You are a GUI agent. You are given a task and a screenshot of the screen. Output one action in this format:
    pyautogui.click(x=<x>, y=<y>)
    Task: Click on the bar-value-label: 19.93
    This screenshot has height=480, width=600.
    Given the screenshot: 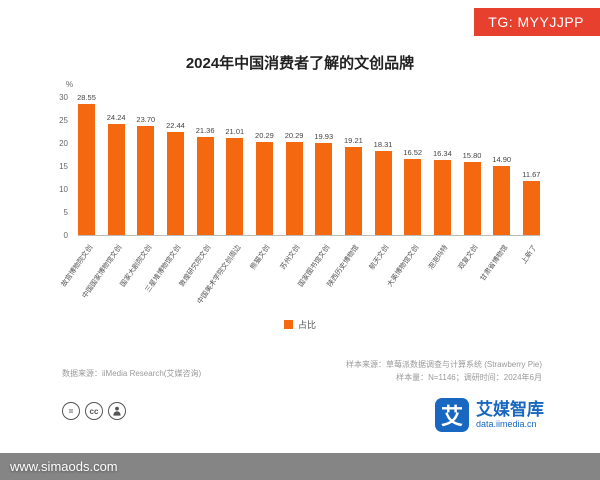 What is the action you would take?
    pyautogui.click(x=324, y=137)
    